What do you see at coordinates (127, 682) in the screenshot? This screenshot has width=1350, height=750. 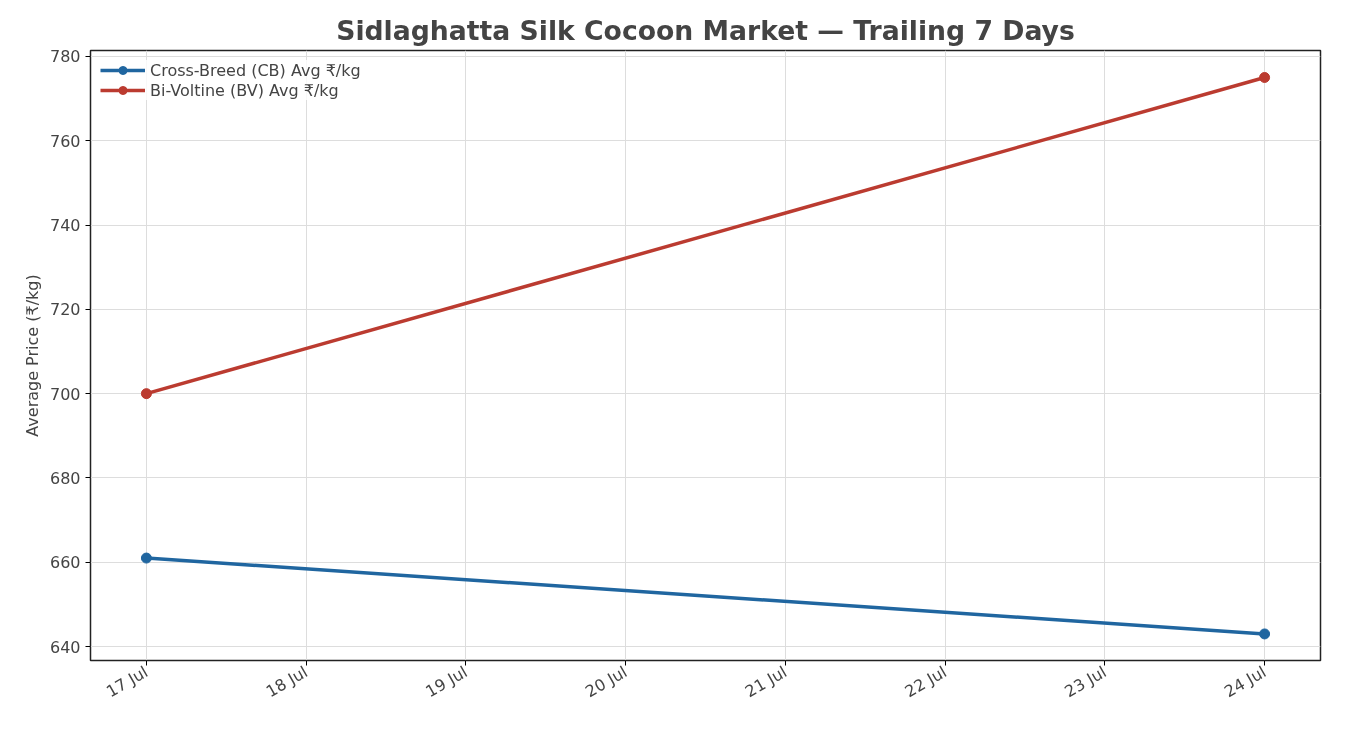 I see `x-tick-label: 17 Jul` at bounding box center [127, 682].